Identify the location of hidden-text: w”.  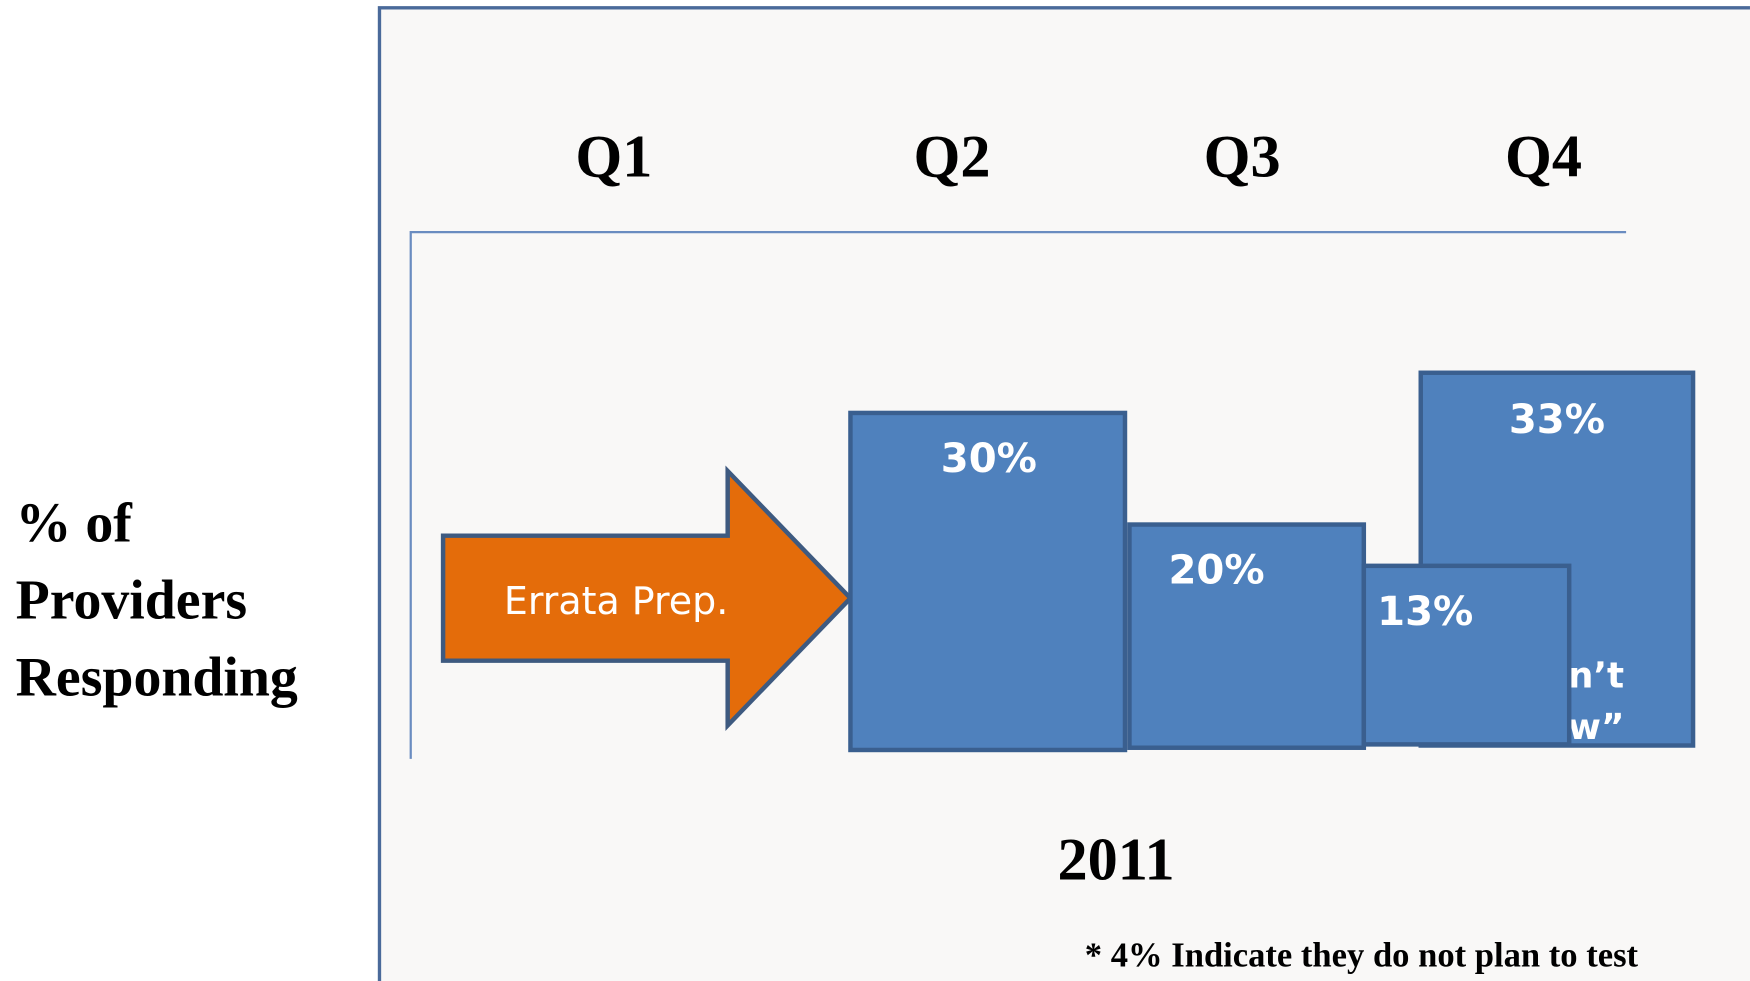
(1596, 727).